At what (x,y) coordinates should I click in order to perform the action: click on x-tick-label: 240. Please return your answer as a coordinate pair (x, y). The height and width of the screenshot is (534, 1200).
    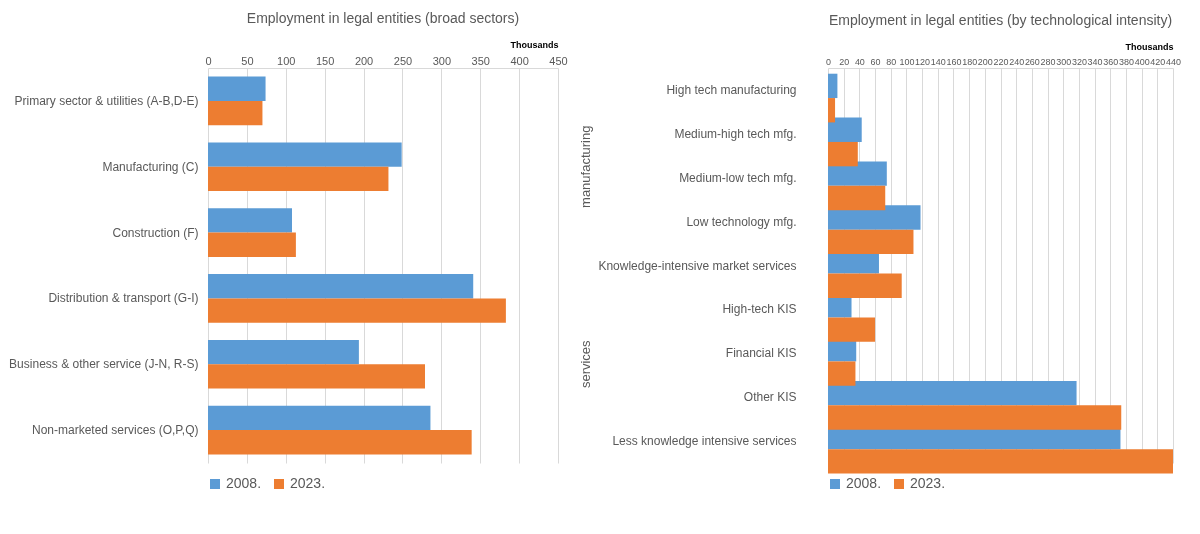
    Looking at the image, I should click on (1017, 61).